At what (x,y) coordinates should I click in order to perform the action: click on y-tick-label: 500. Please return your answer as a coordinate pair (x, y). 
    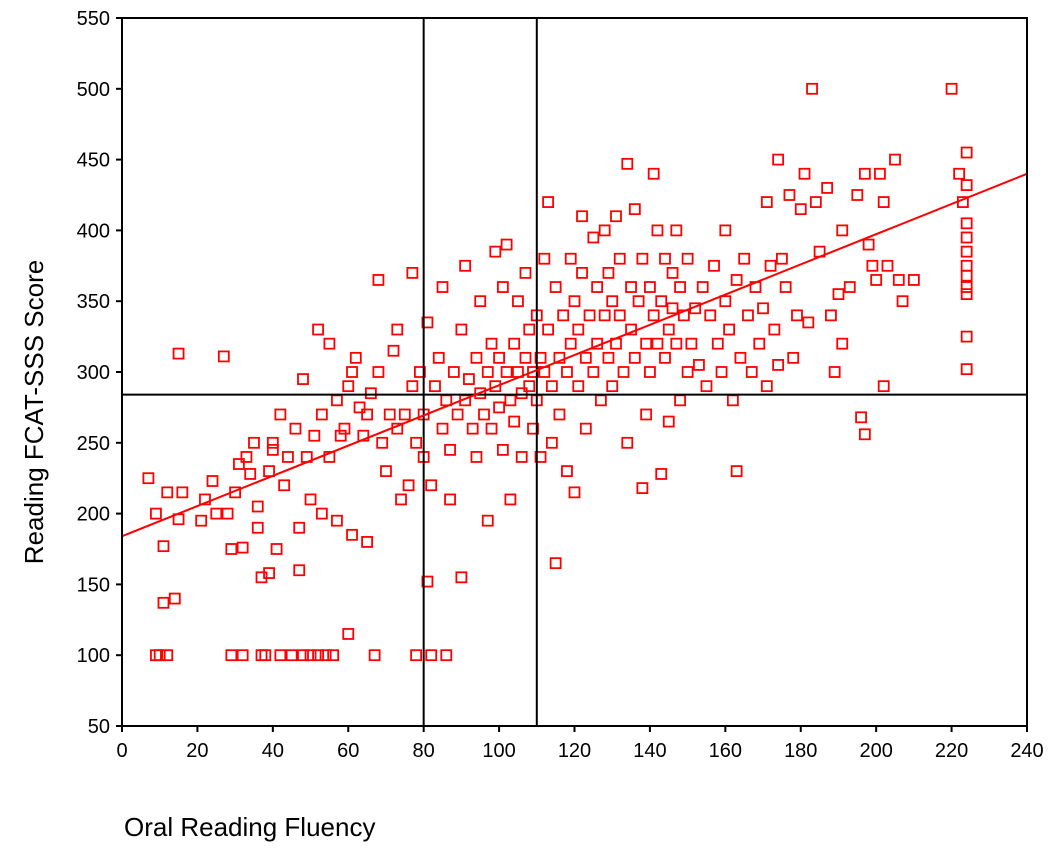
    Looking at the image, I should click on (93, 90).